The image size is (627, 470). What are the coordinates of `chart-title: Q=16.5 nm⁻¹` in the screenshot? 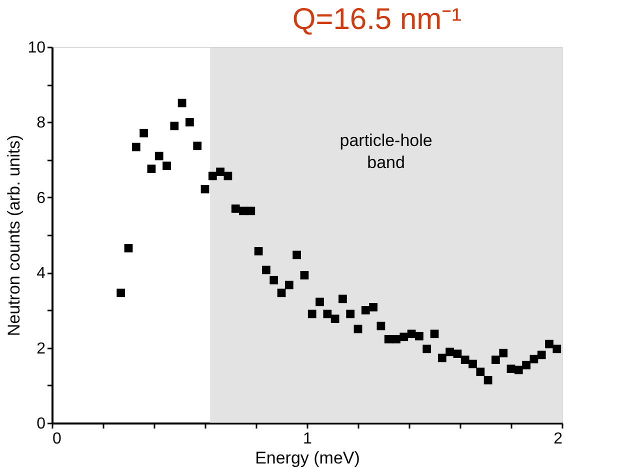 It's located at (377, 19).